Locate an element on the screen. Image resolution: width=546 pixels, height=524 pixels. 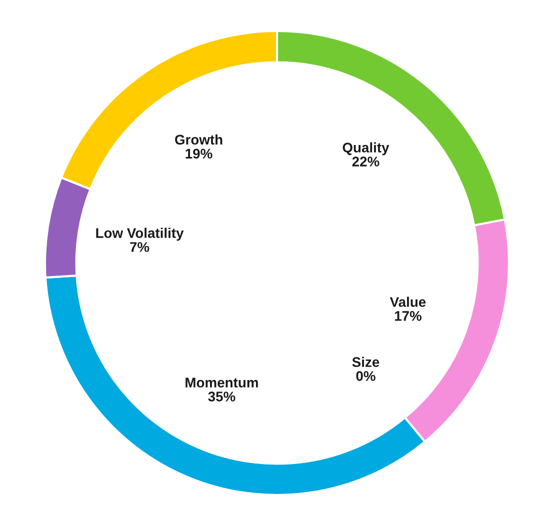
slice-label: Momentum is located at coordinates (222, 383).